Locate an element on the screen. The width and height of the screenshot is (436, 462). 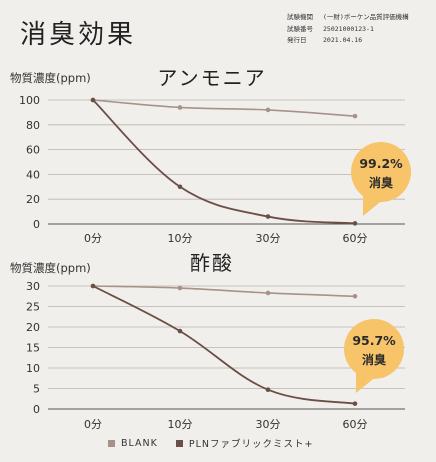
y-tick-label: 80 is located at coordinates (33, 125).